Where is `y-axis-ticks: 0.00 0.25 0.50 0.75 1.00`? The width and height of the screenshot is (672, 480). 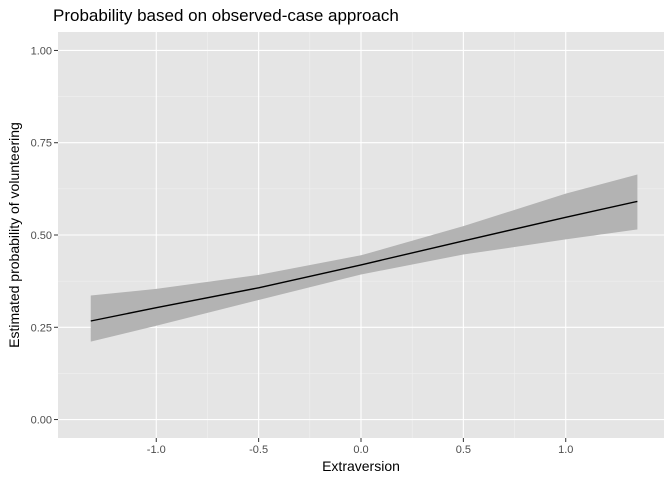 y-axis-ticks: 0.00 0.25 0.50 0.75 1.00 is located at coordinates (44, 236).